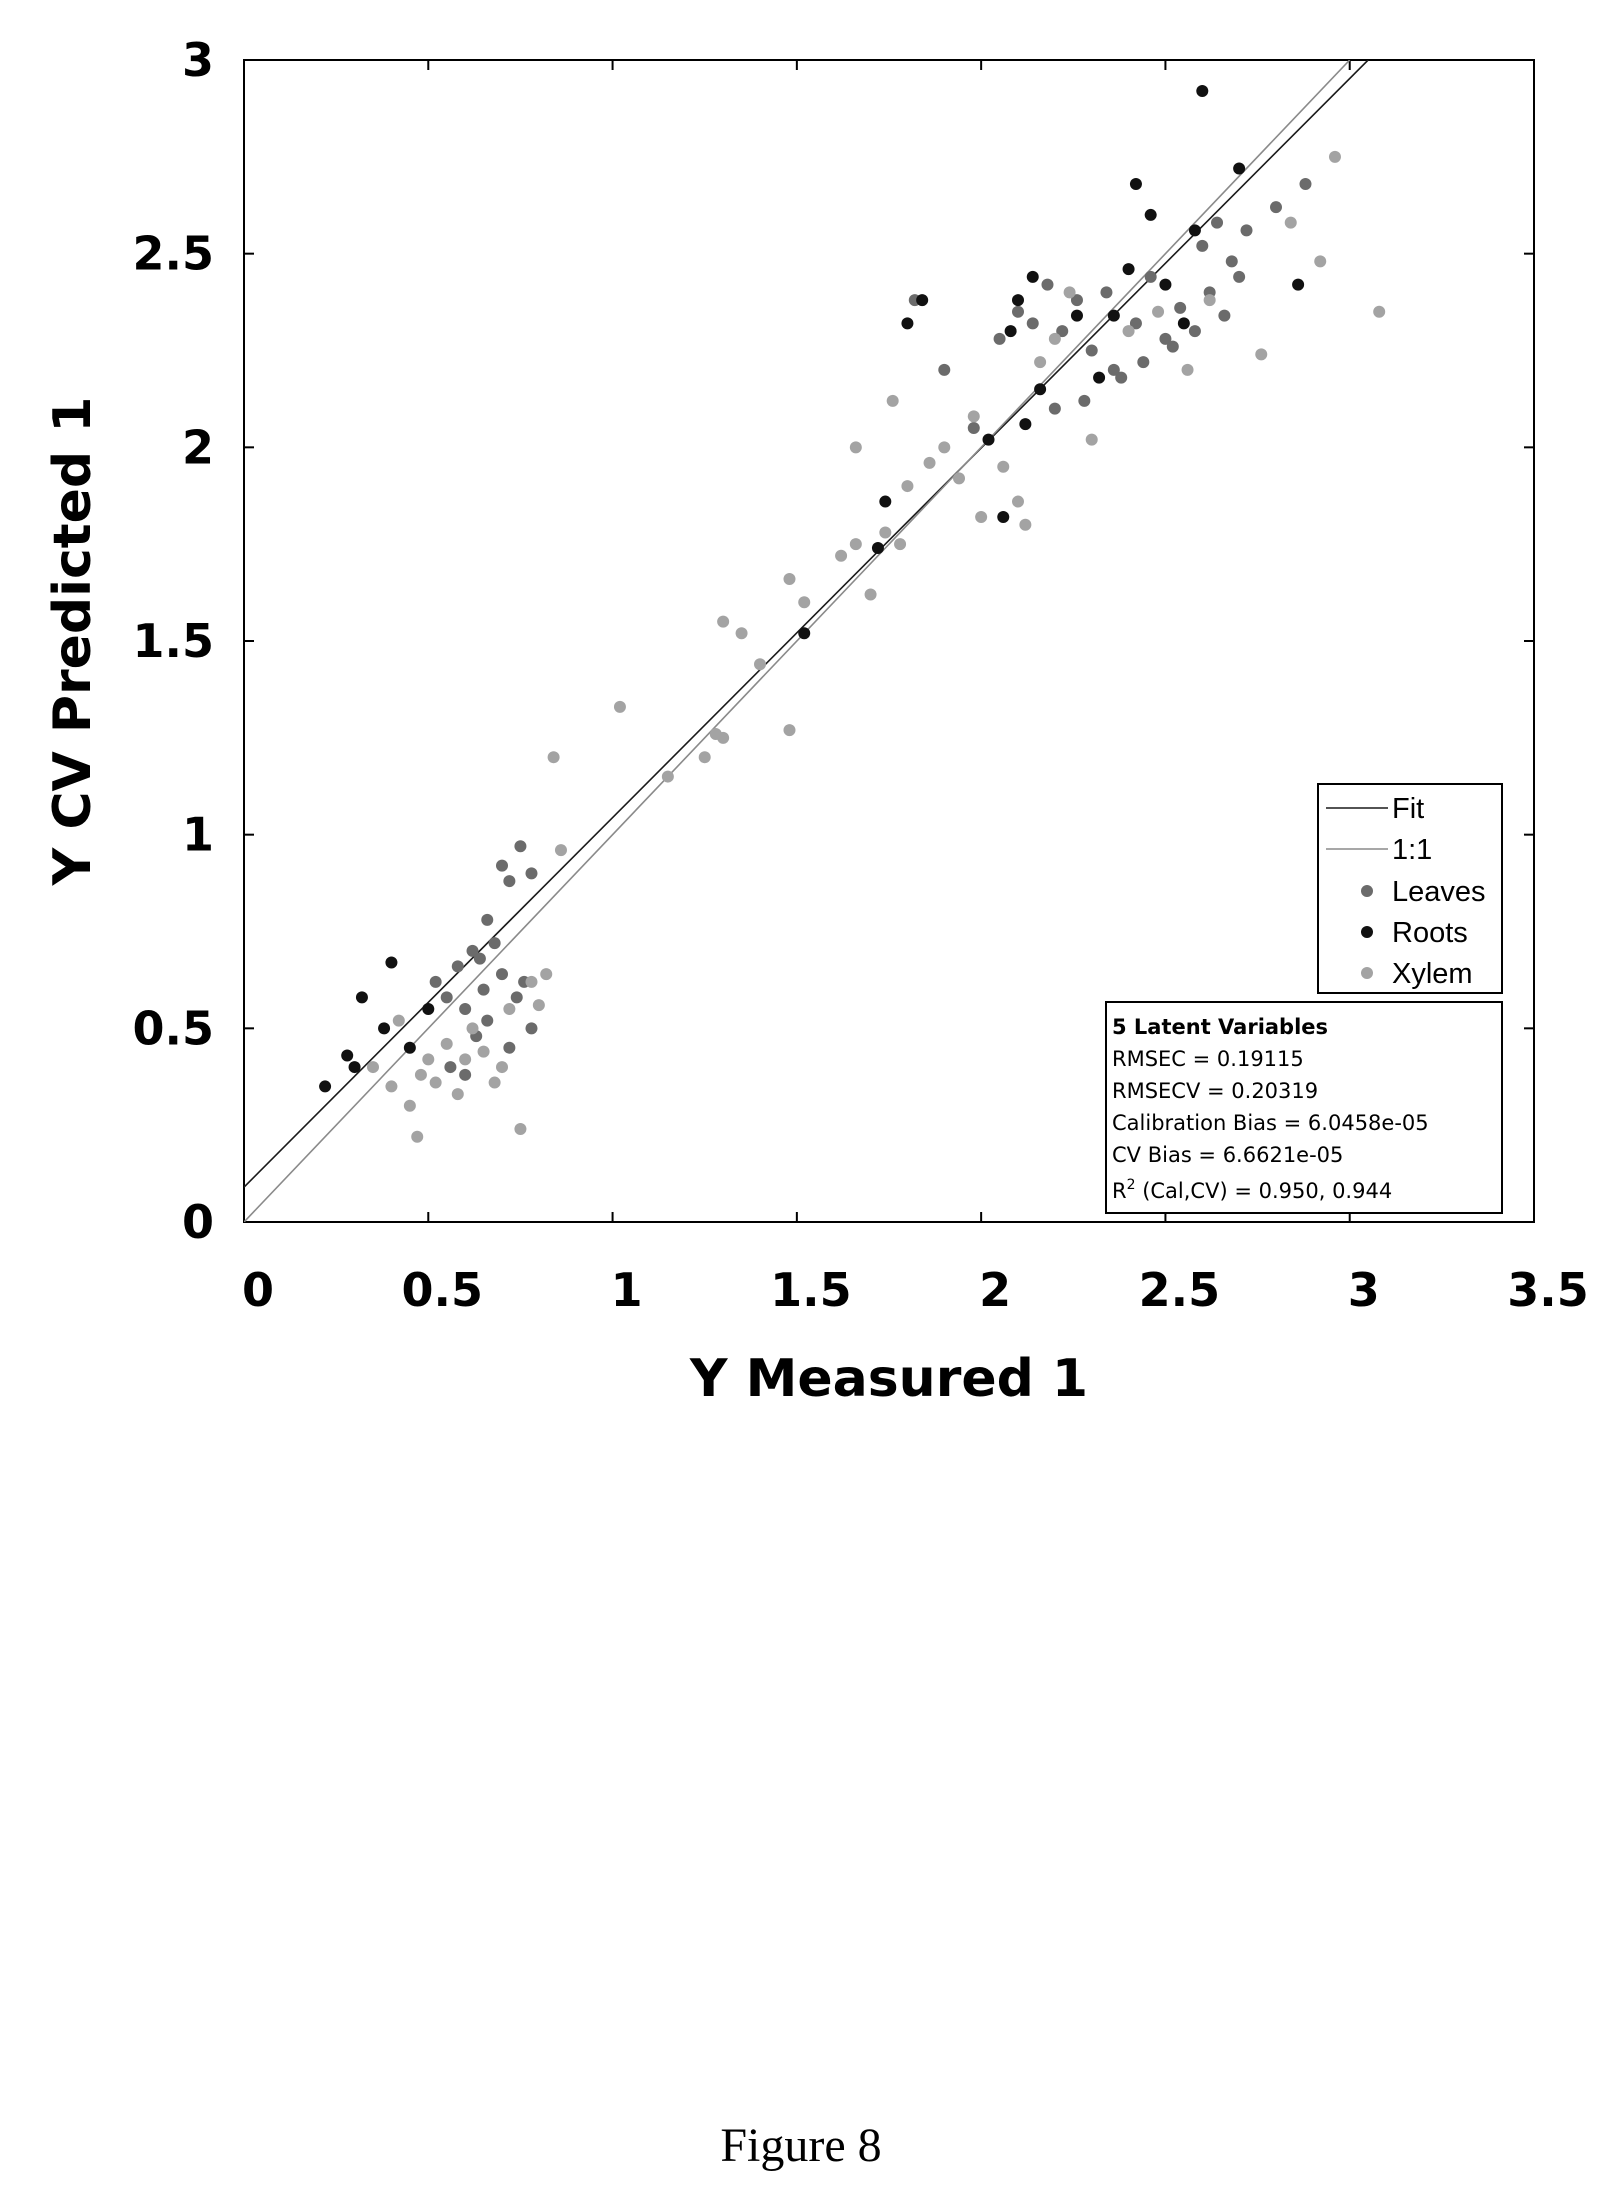  What do you see at coordinates (801, 2145) in the screenshot?
I see `figure-caption: Figure 8` at bounding box center [801, 2145].